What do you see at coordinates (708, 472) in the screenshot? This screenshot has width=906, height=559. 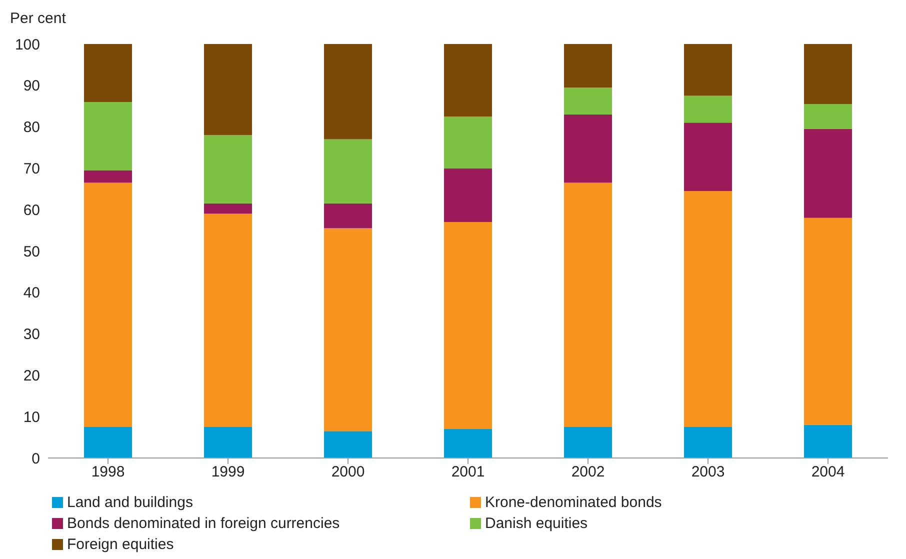 I see `x-tick-label: 2003` at bounding box center [708, 472].